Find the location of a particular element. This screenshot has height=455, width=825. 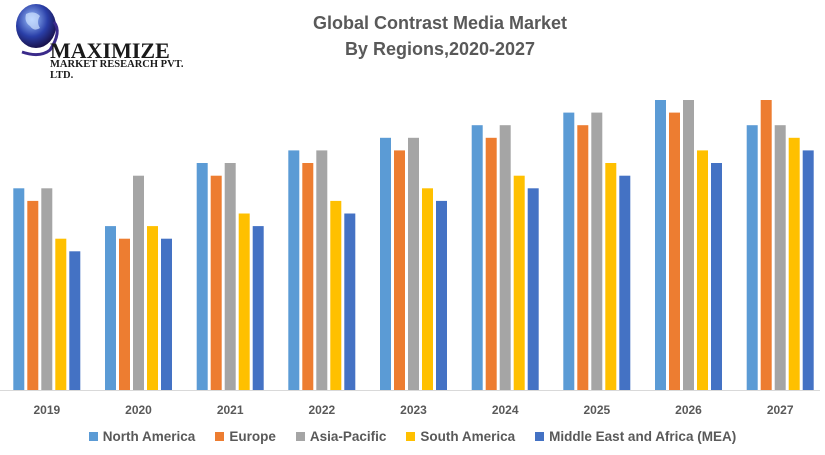

bar-2021-south-america is located at coordinates (244, 301).